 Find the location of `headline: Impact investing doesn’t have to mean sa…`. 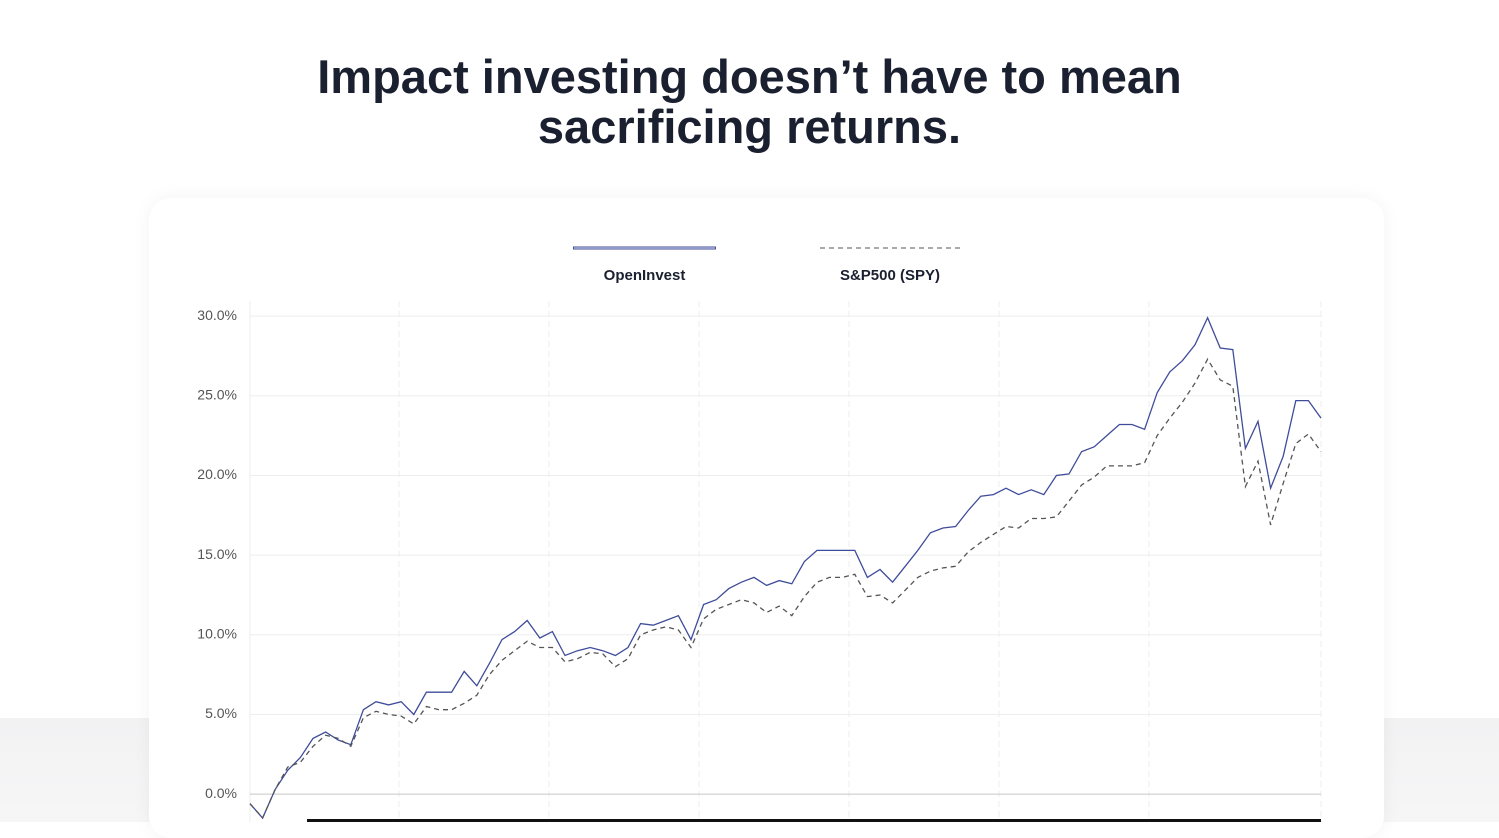

headline: Impact investing doesn’t have to mean sa… is located at coordinates (749, 102).